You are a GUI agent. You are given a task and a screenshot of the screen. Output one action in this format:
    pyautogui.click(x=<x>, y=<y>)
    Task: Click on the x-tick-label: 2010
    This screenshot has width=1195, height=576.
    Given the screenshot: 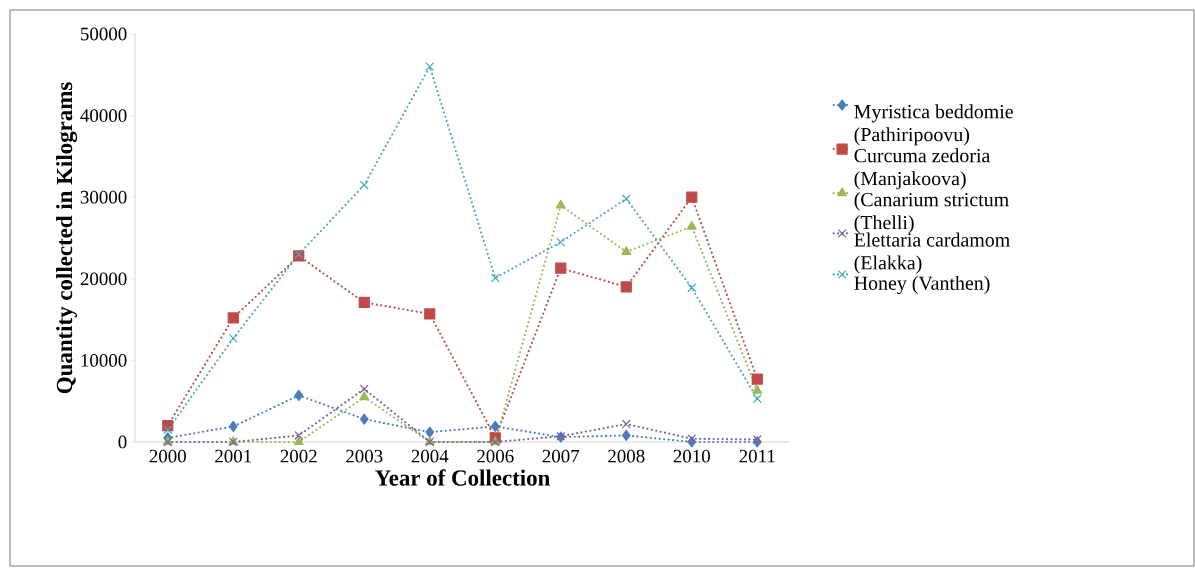 What is the action you would take?
    pyautogui.click(x=691, y=456)
    